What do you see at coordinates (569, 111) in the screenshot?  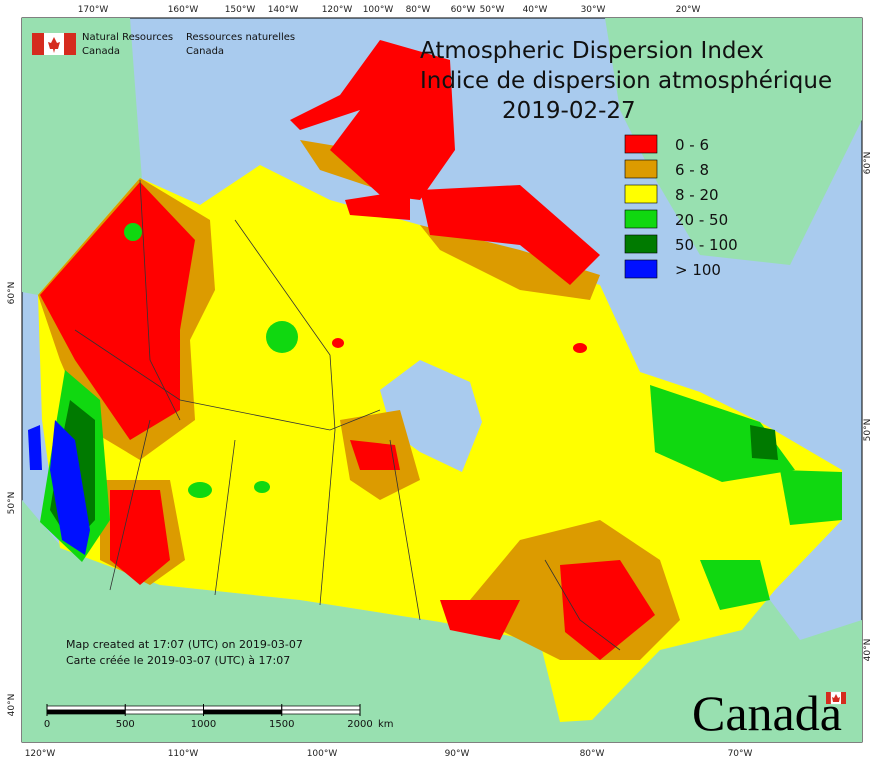 I see `map-date: 2019-02-27` at bounding box center [569, 111].